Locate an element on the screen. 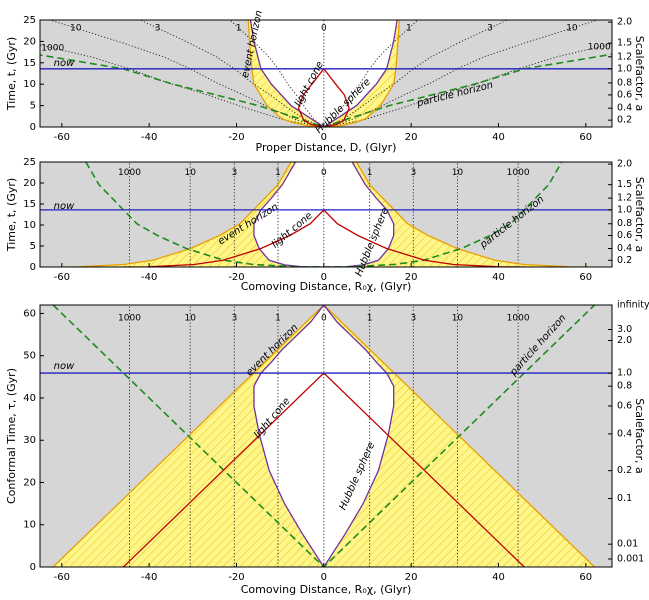 The height and width of the screenshot is (600, 649). y2-tick-label: 0.01 is located at coordinates (627, 544).